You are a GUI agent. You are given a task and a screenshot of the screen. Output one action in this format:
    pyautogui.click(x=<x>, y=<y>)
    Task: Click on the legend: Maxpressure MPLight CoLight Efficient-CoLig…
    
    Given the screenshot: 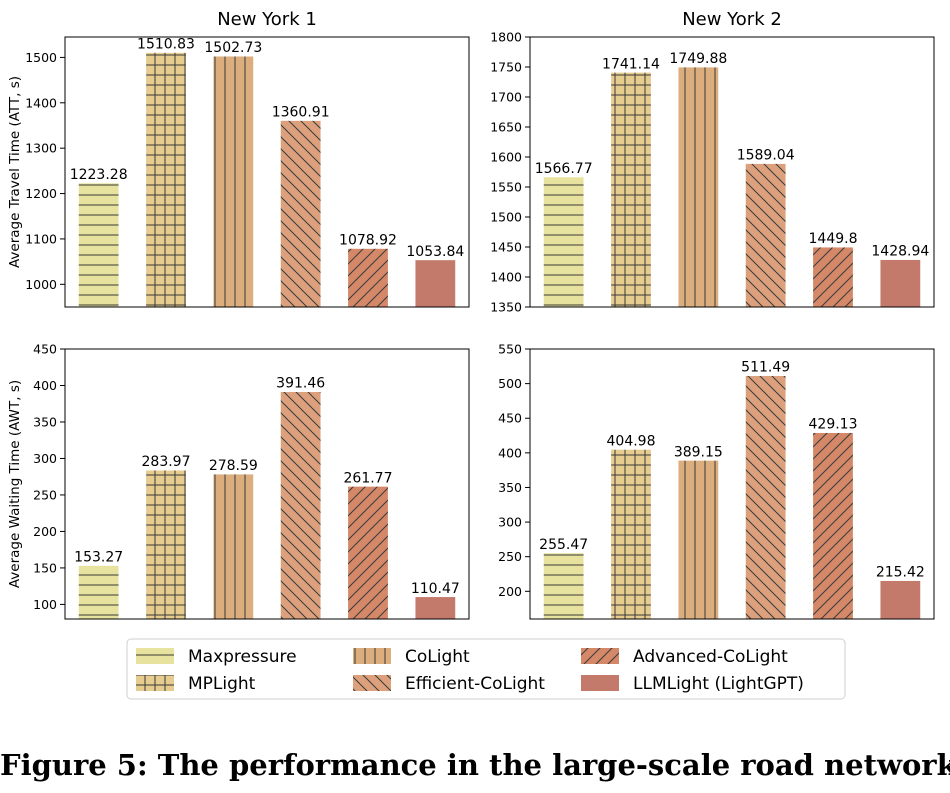 What is the action you would take?
    pyautogui.click(x=486, y=669)
    